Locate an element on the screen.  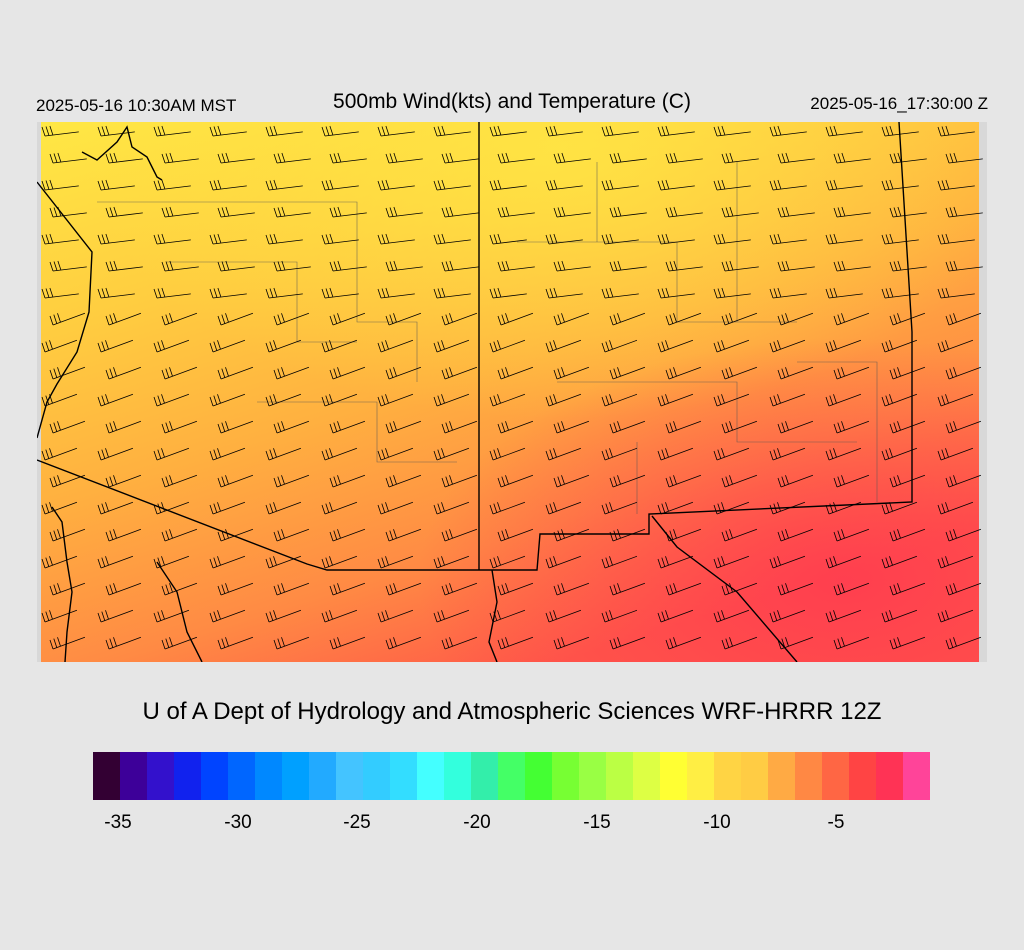
southern-california-border is located at coordinates (179, 611).